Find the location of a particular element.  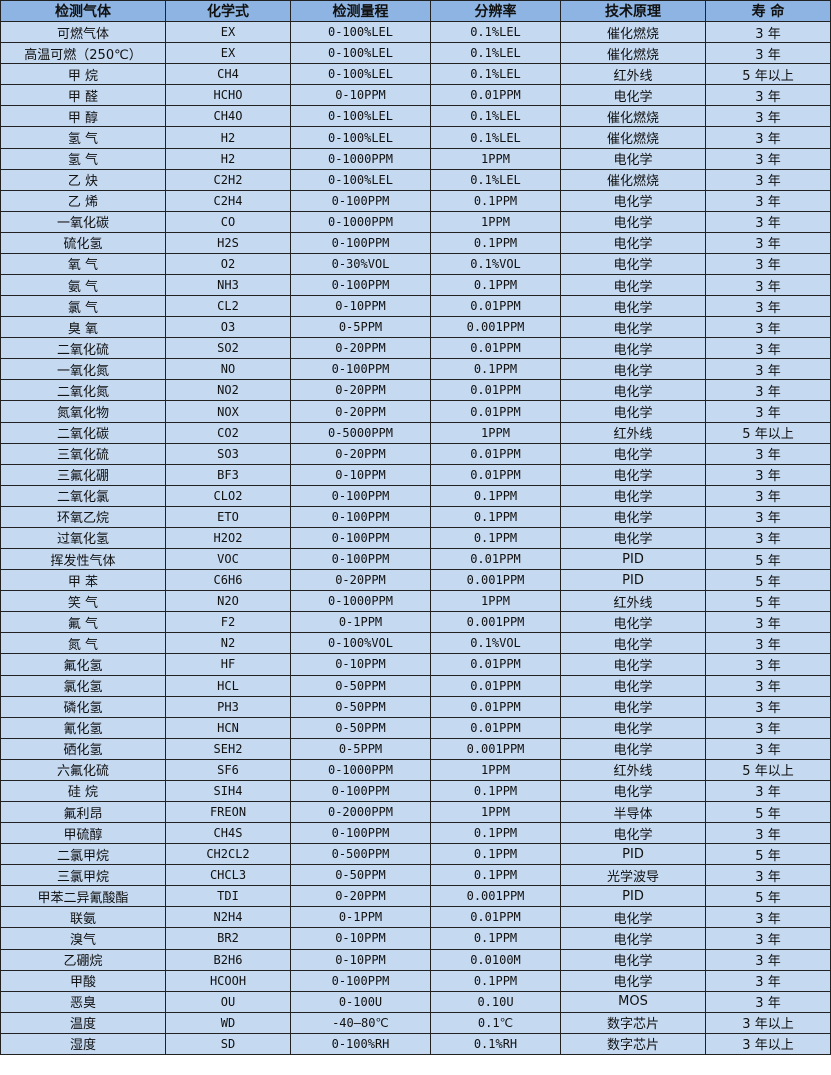

table-row: 磷化氢 PH3 0-50PPM 0.01PPM 电化学 3 年 is located at coordinates (415, 706).